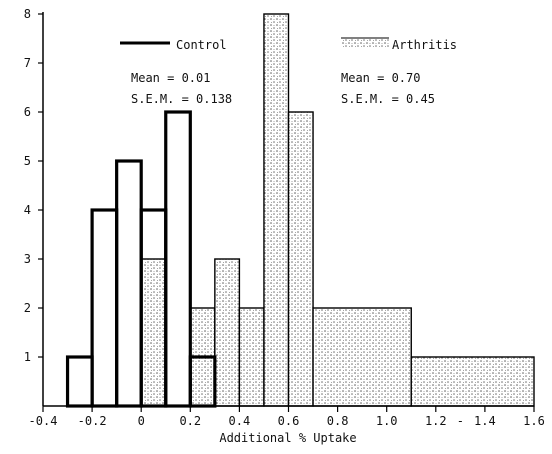 This screenshot has height=454, width=552. What do you see at coordinates (388, 99) in the screenshot?
I see `arthritis-sem-label: S.E.M. = 0.45` at bounding box center [388, 99].